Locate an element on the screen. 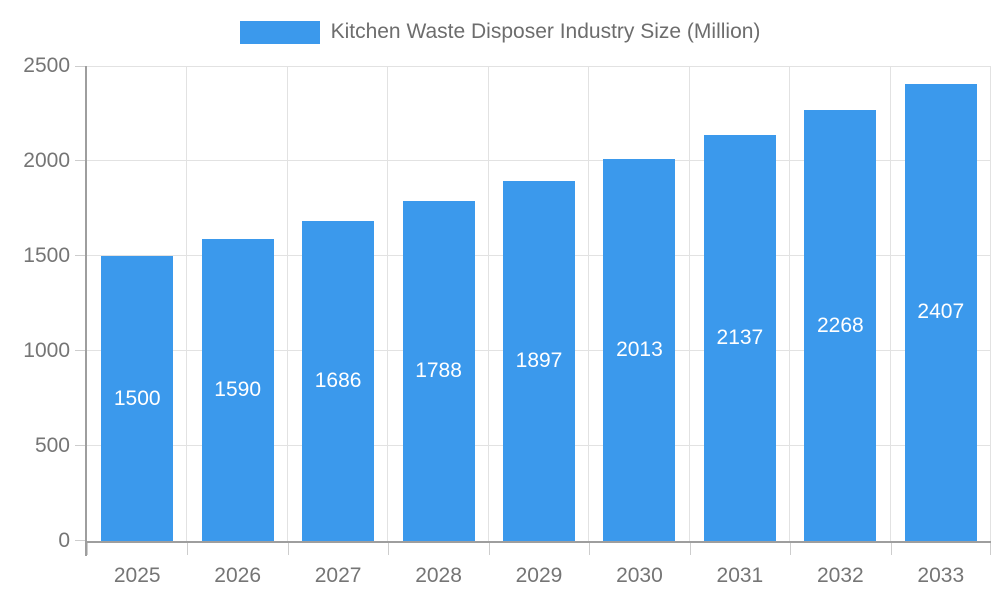 The image size is (1000, 600). bar-value-label: 2137 is located at coordinates (740, 337).